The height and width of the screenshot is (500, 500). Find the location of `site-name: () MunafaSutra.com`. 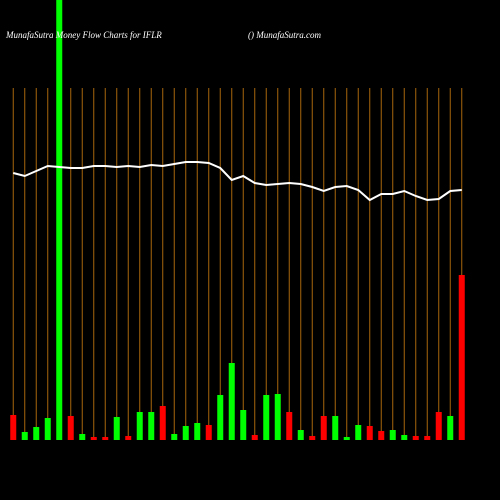

site-name: () MunafaSutra.com is located at coordinates (284, 35).